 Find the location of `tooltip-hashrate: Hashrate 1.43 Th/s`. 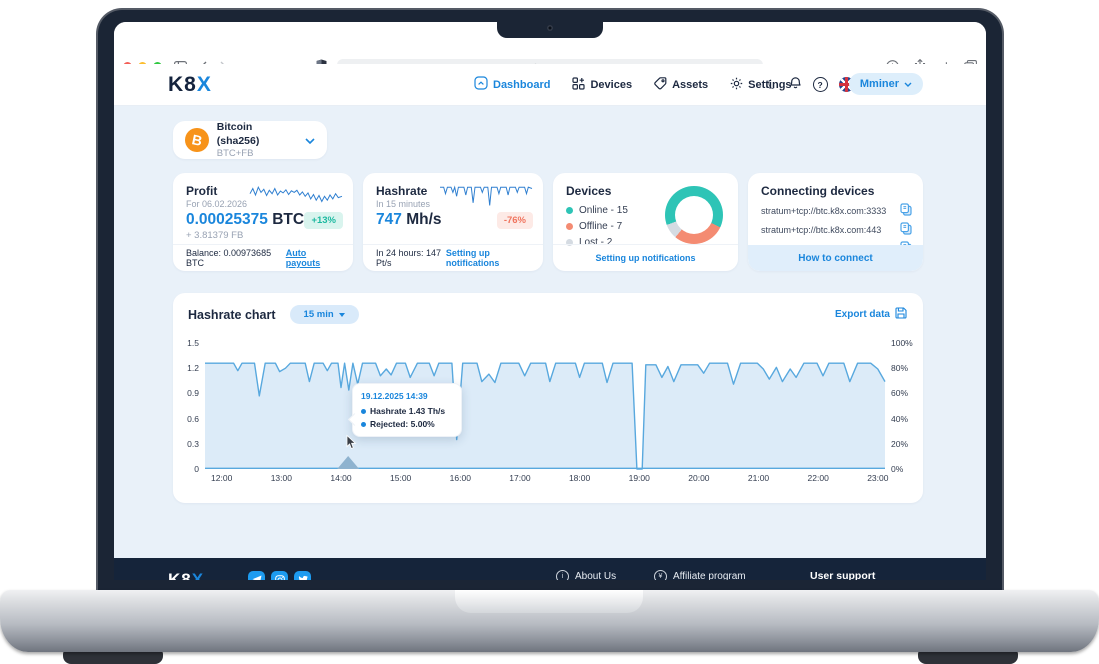

tooltip-hashrate: Hashrate 1.43 Th/s is located at coordinates (407, 411).